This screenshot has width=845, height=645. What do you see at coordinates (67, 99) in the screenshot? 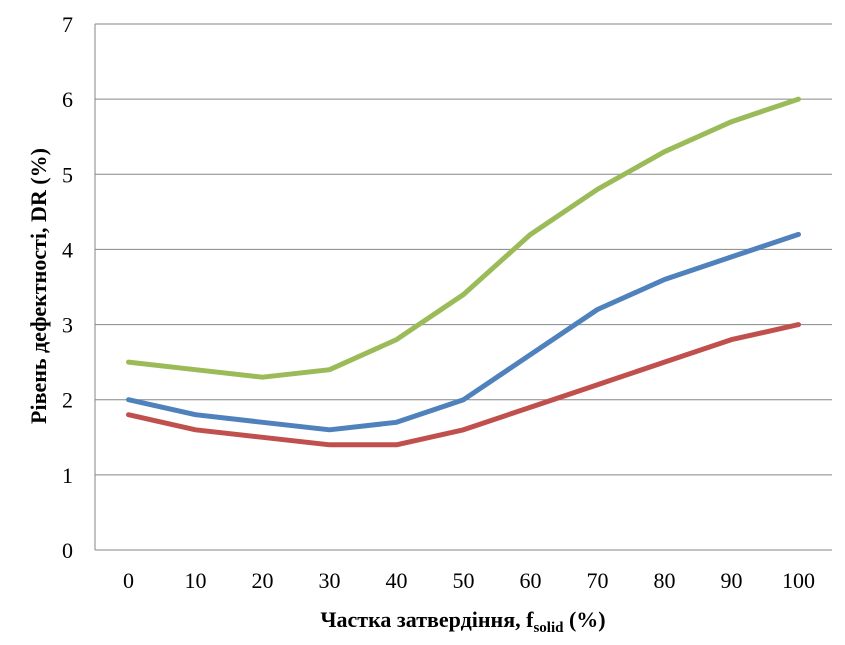
I see `y-tick-label: 6` at bounding box center [67, 99].